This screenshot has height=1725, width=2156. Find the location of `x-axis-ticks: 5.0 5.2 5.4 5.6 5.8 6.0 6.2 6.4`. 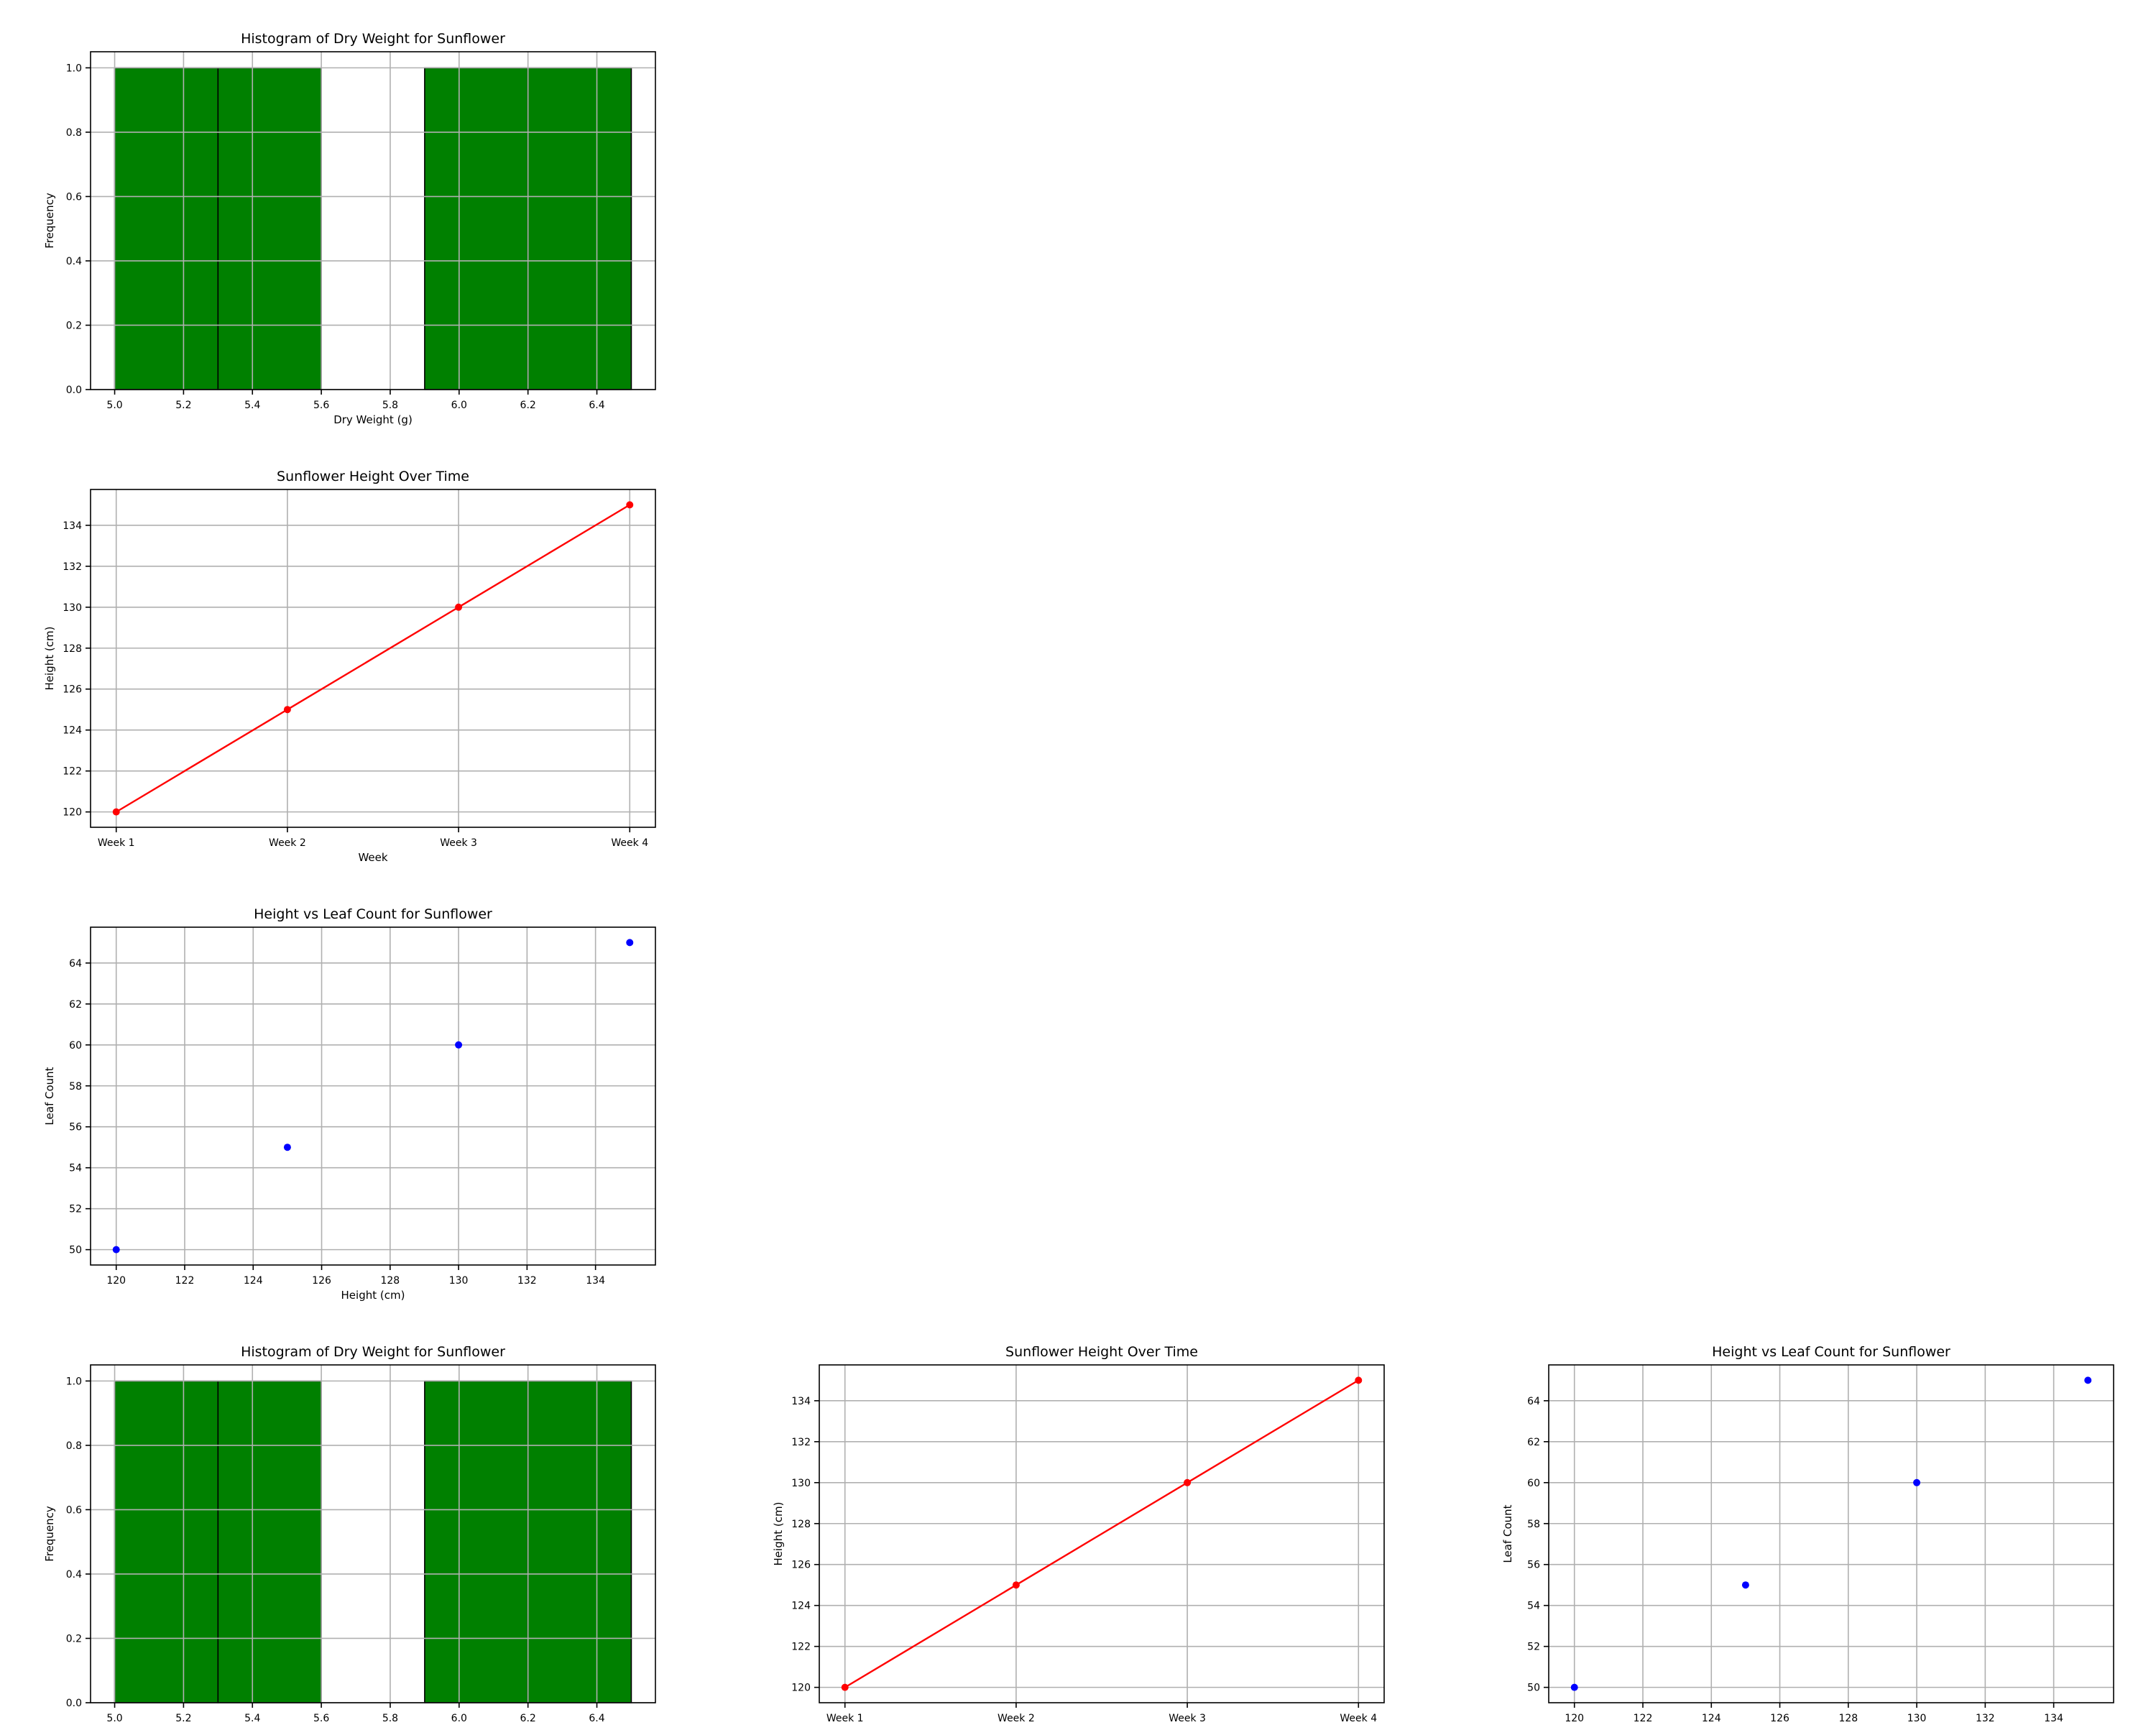

x-axis-ticks: 5.0 5.2 5.4 5.6 5.8 6.0 6.2 6.4 is located at coordinates (356, 1713).